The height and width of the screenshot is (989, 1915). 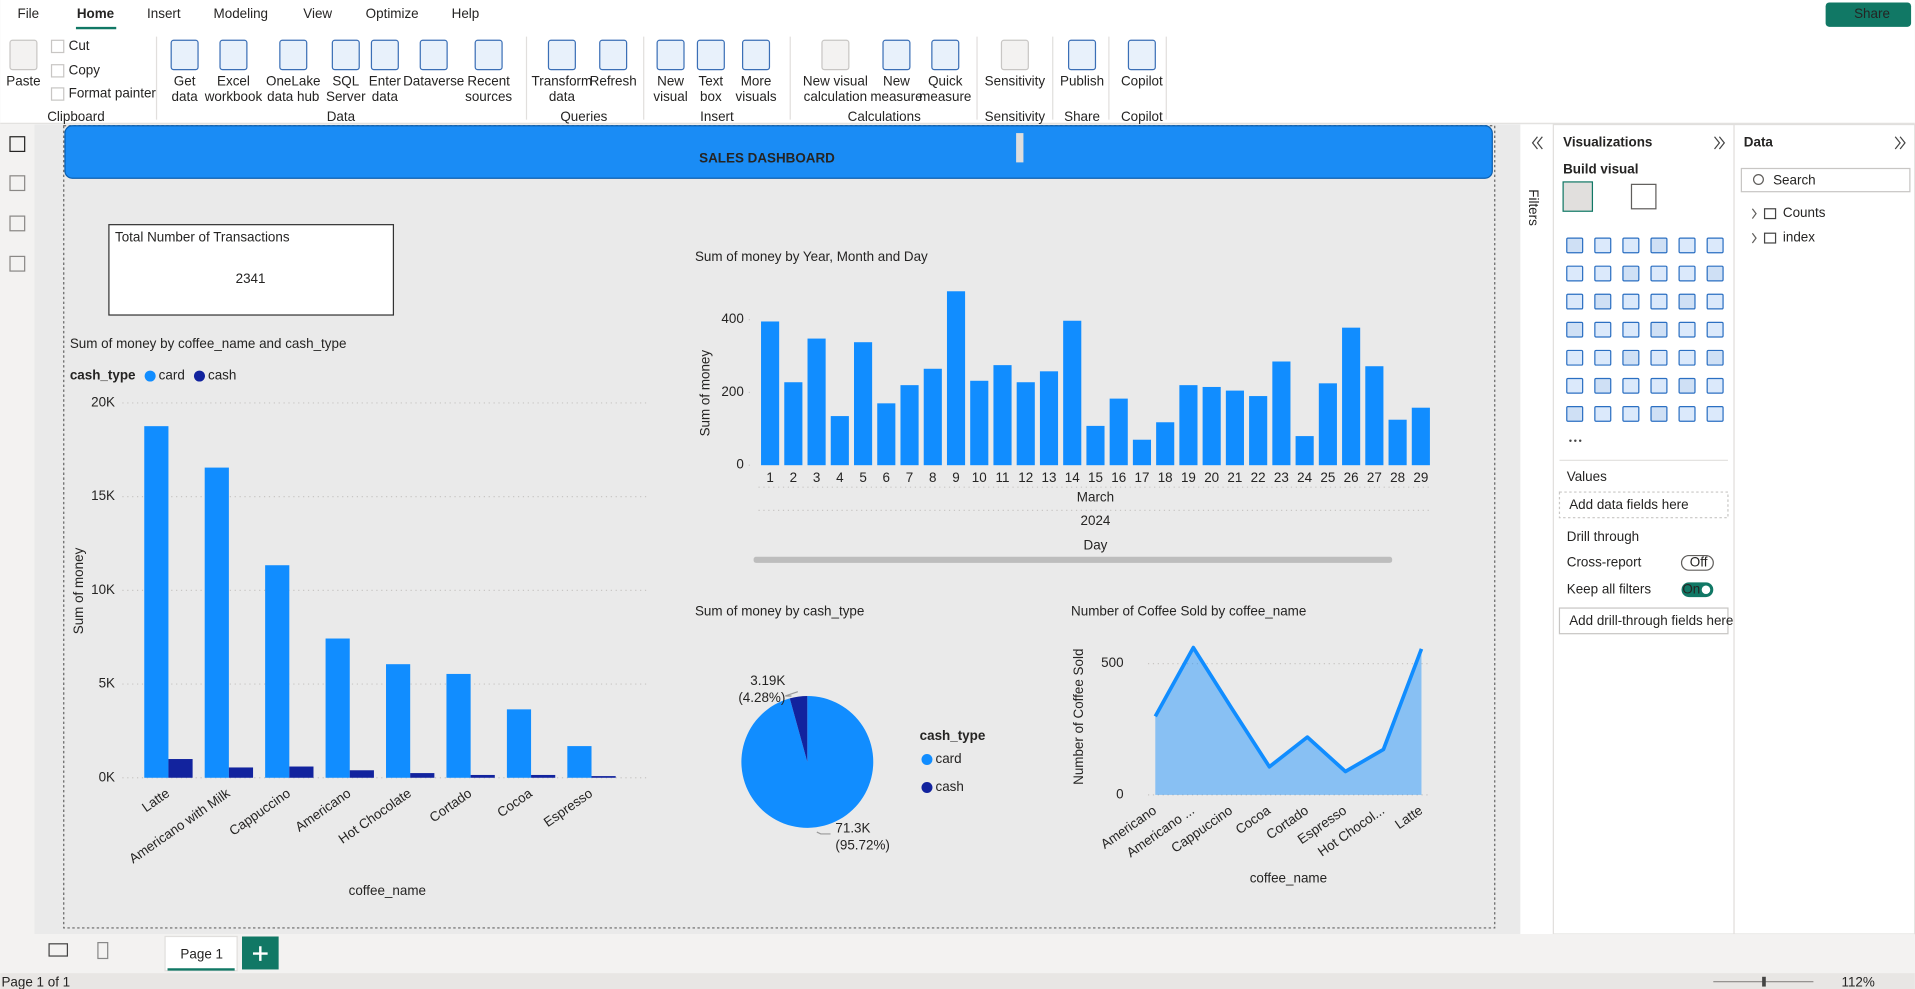 I want to click on ribbon-button-label: Quick, so click(x=945, y=80).